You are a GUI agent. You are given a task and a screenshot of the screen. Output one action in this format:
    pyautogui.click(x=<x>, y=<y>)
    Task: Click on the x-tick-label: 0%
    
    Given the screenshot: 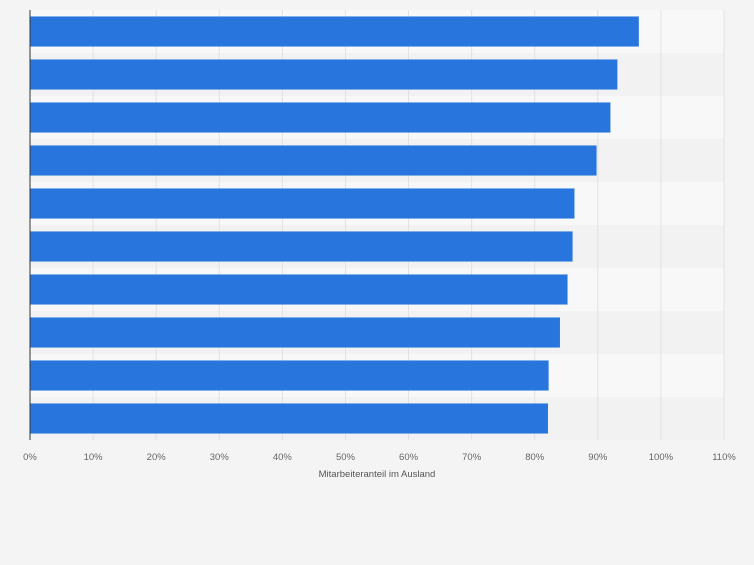 What is the action you would take?
    pyautogui.click(x=30, y=457)
    